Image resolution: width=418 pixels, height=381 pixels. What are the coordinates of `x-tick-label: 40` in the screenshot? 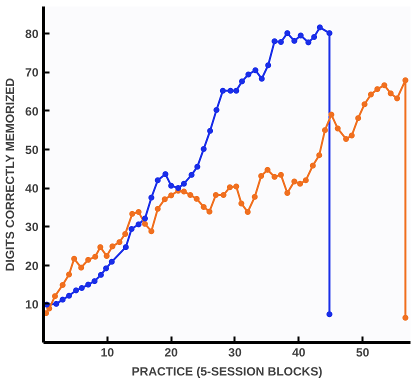 It's located at (299, 353).